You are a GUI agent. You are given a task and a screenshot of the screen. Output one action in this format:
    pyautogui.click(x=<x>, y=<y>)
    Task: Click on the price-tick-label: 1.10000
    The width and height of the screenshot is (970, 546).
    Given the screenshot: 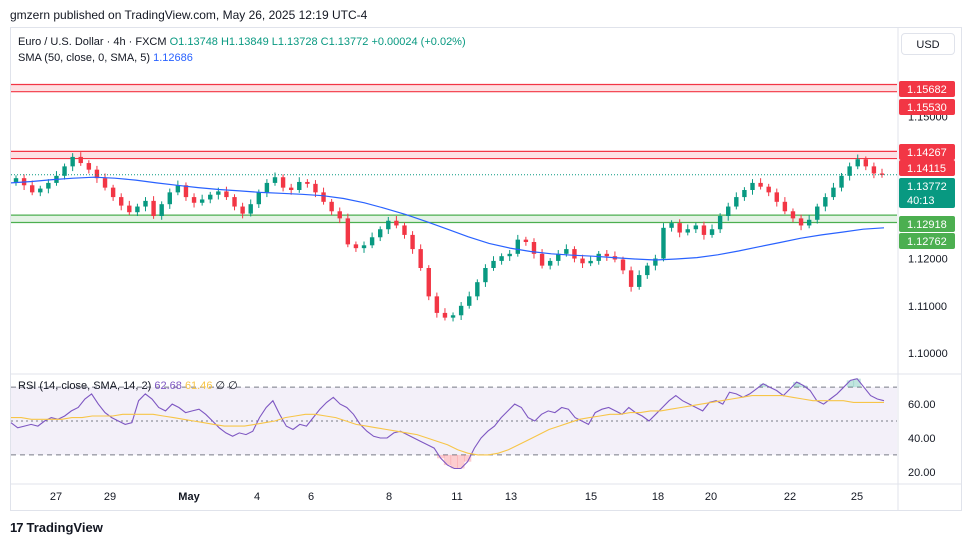 What is the action you would take?
    pyautogui.click(x=928, y=354)
    